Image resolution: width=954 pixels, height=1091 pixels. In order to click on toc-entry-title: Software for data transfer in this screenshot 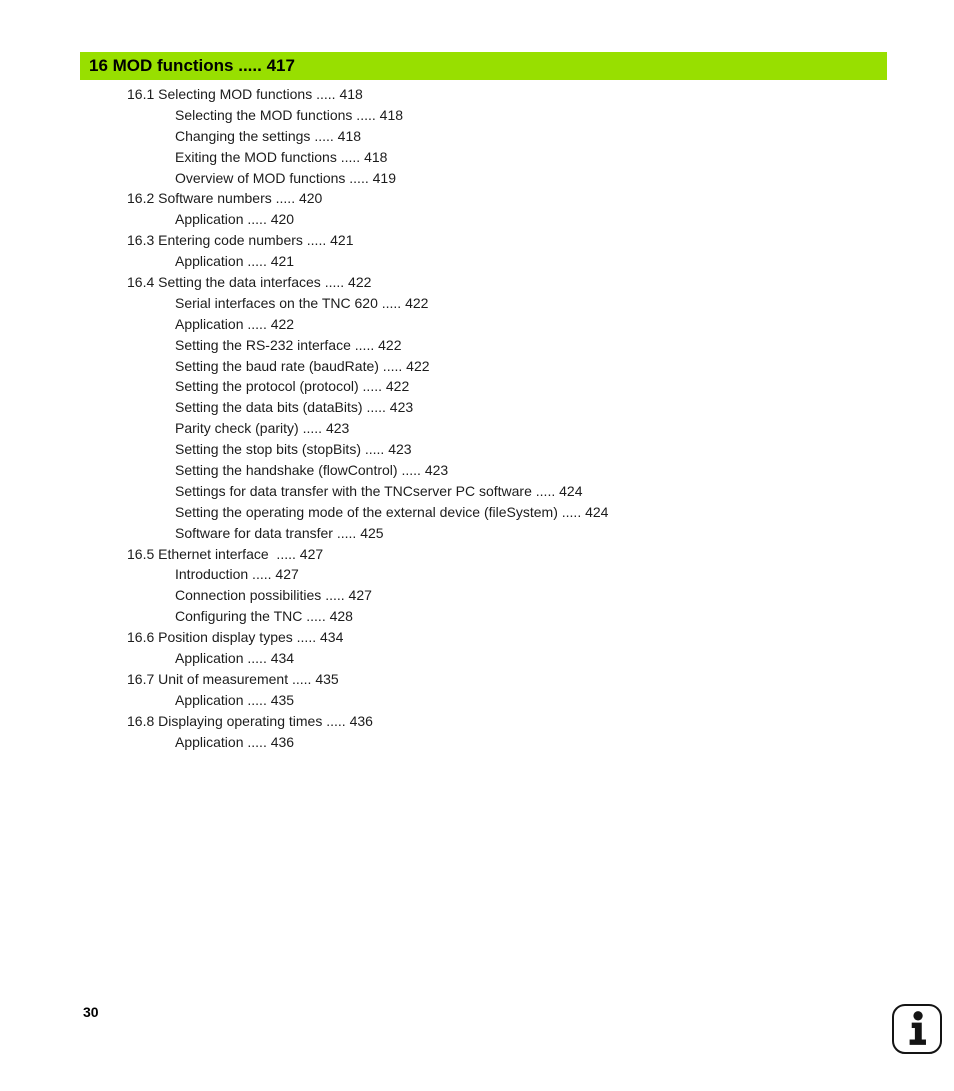, I will do `click(254, 532)`.